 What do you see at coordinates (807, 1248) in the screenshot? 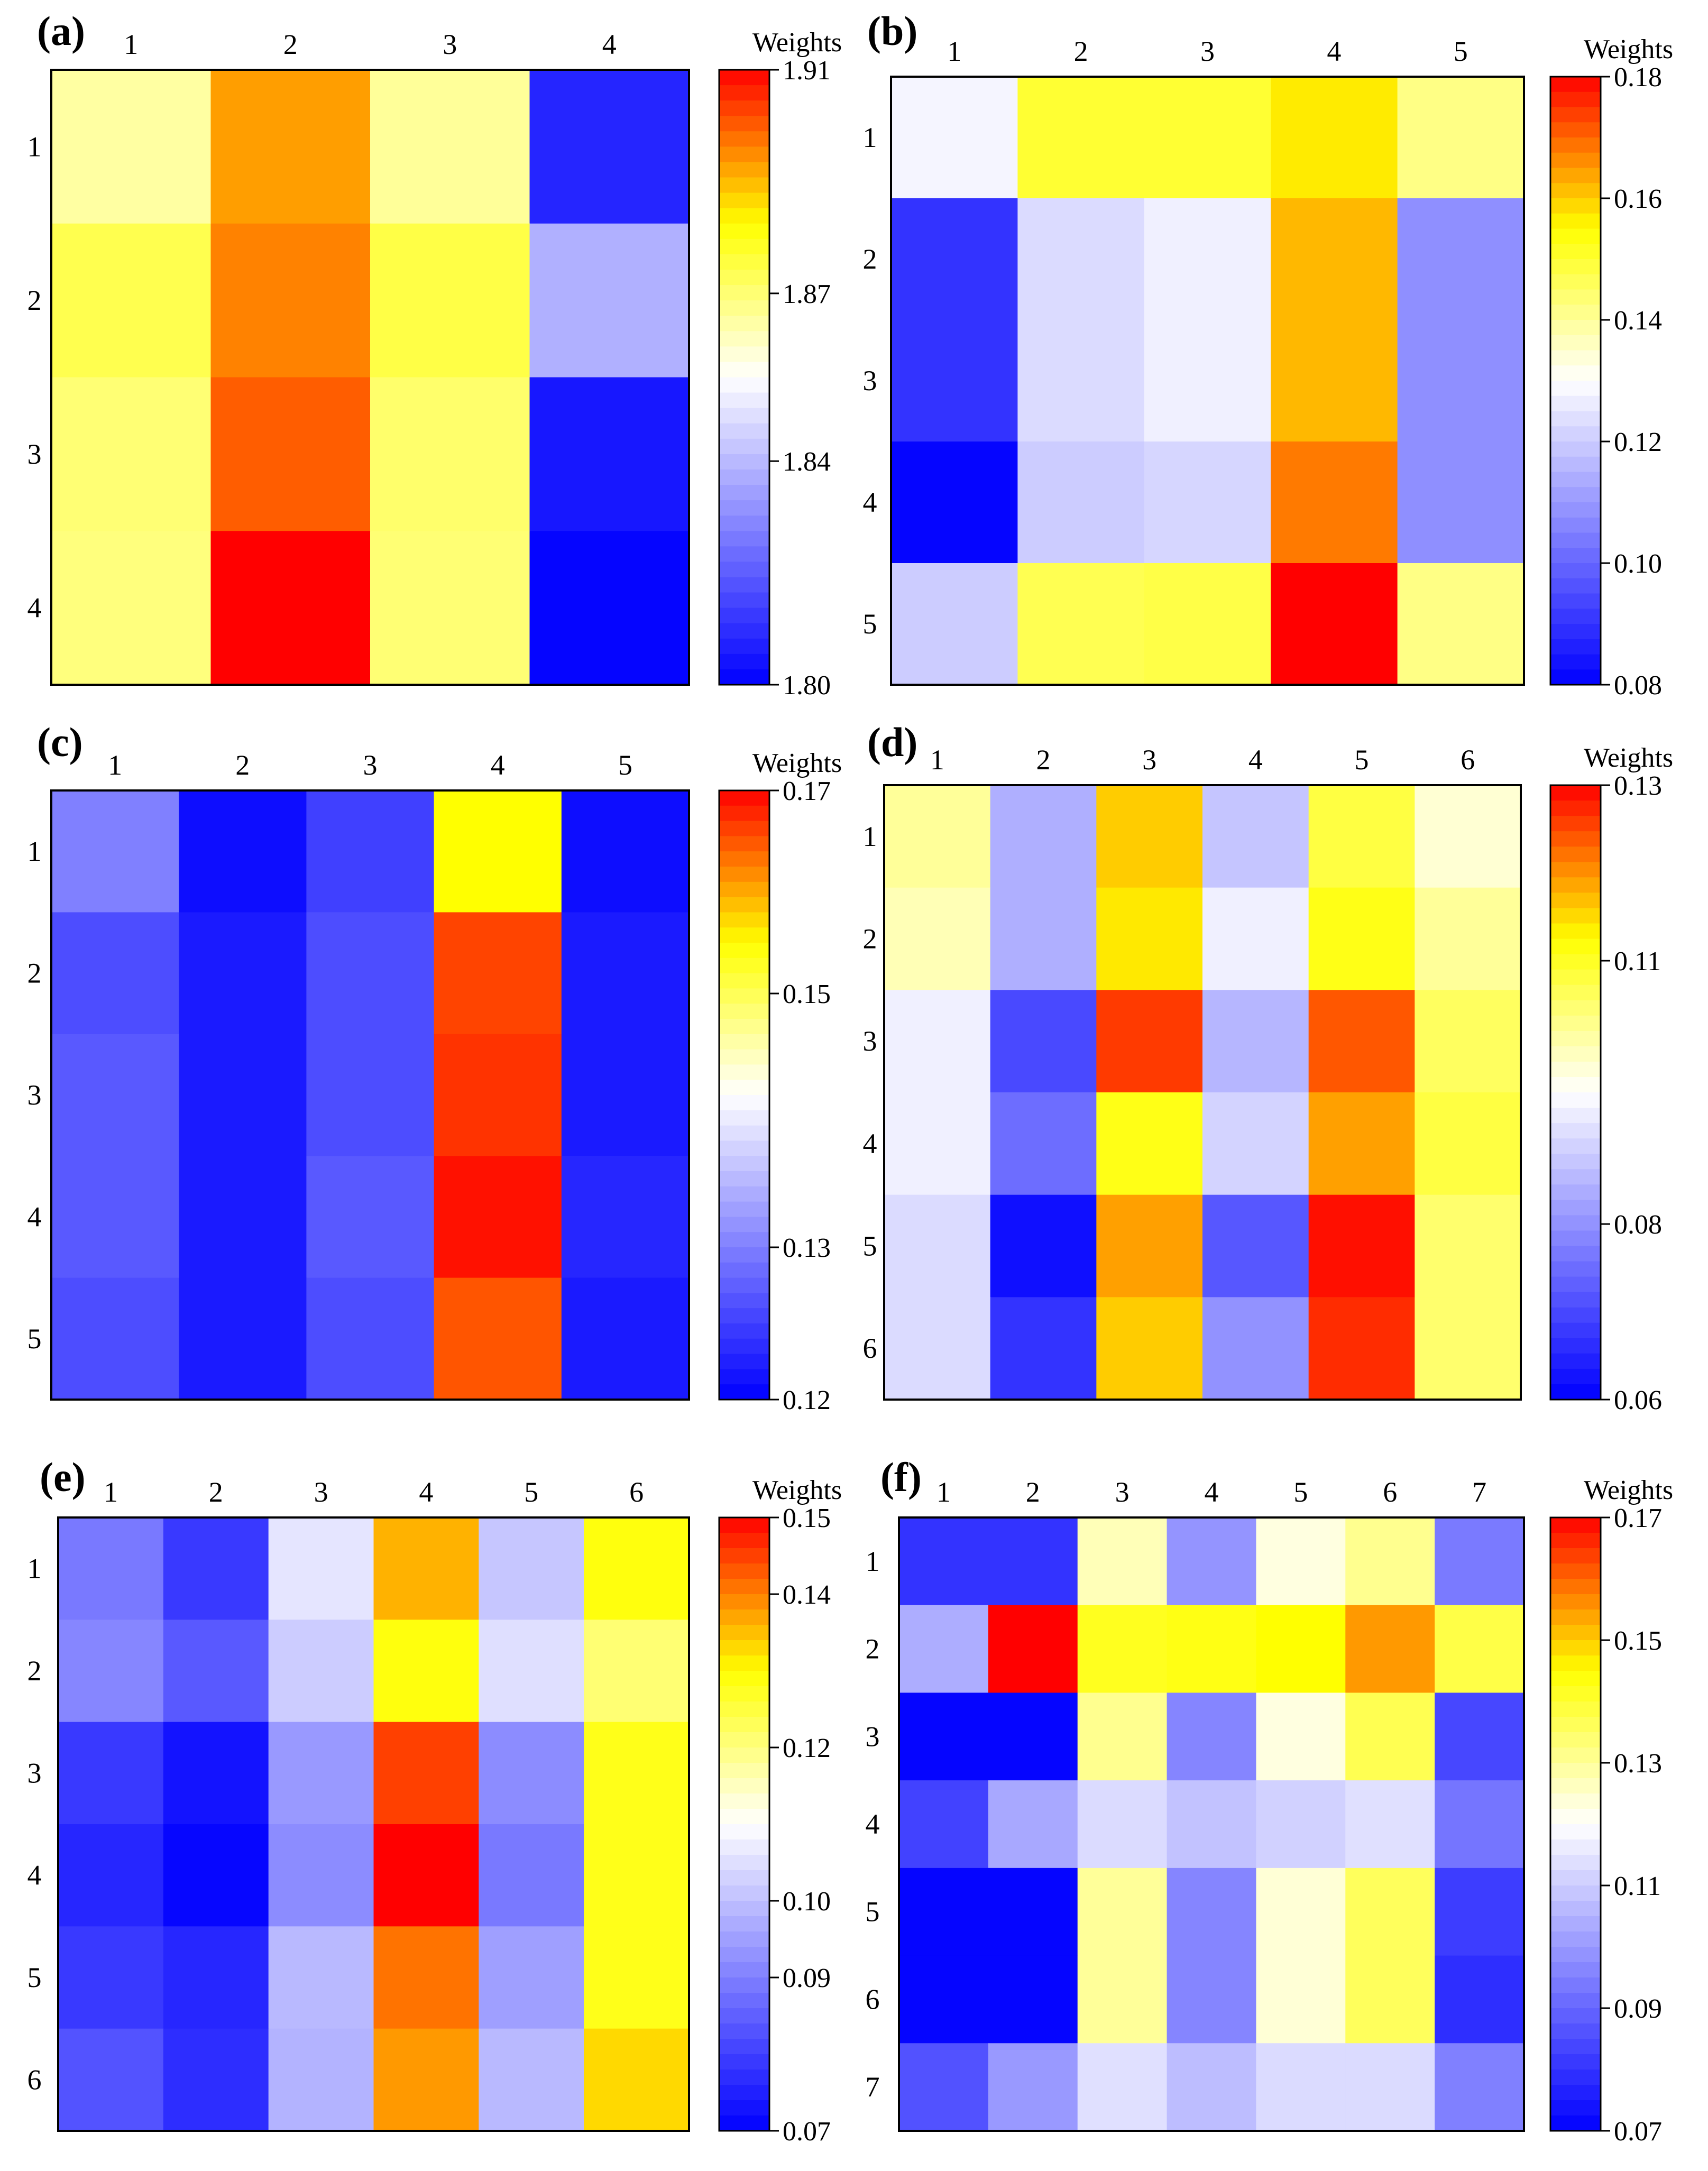
I see `colorbar-tick-label: 0.13` at bounding box center [807, 1248].